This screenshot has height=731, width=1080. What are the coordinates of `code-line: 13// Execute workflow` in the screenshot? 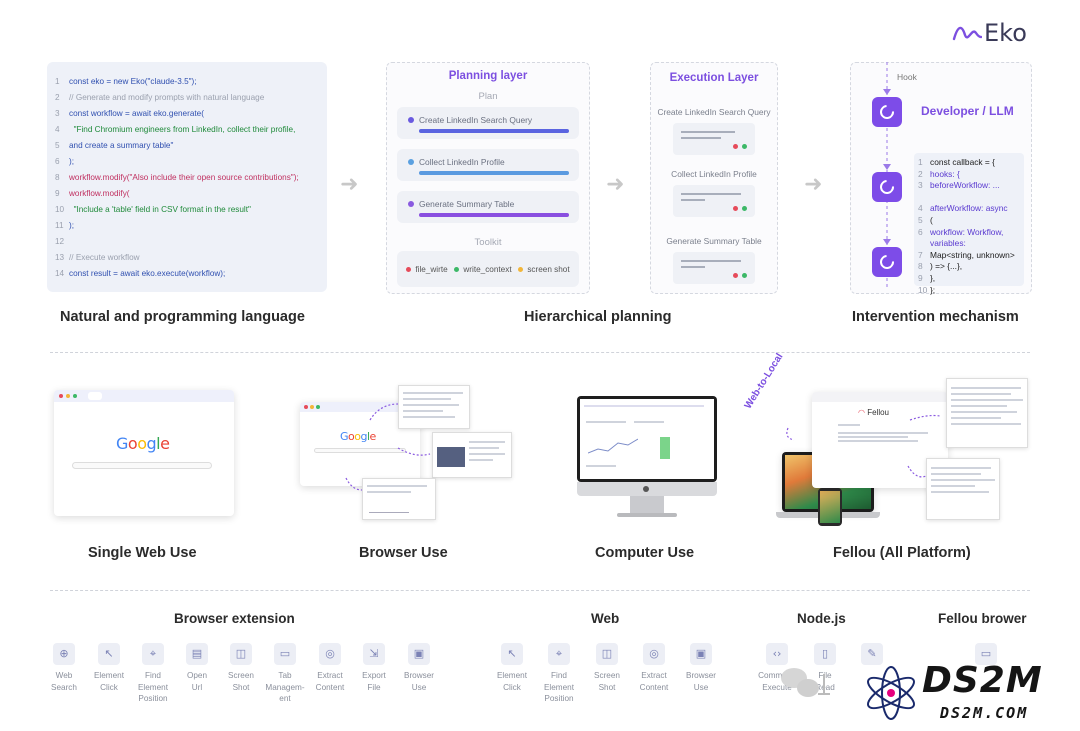 It's located at (97, 257).